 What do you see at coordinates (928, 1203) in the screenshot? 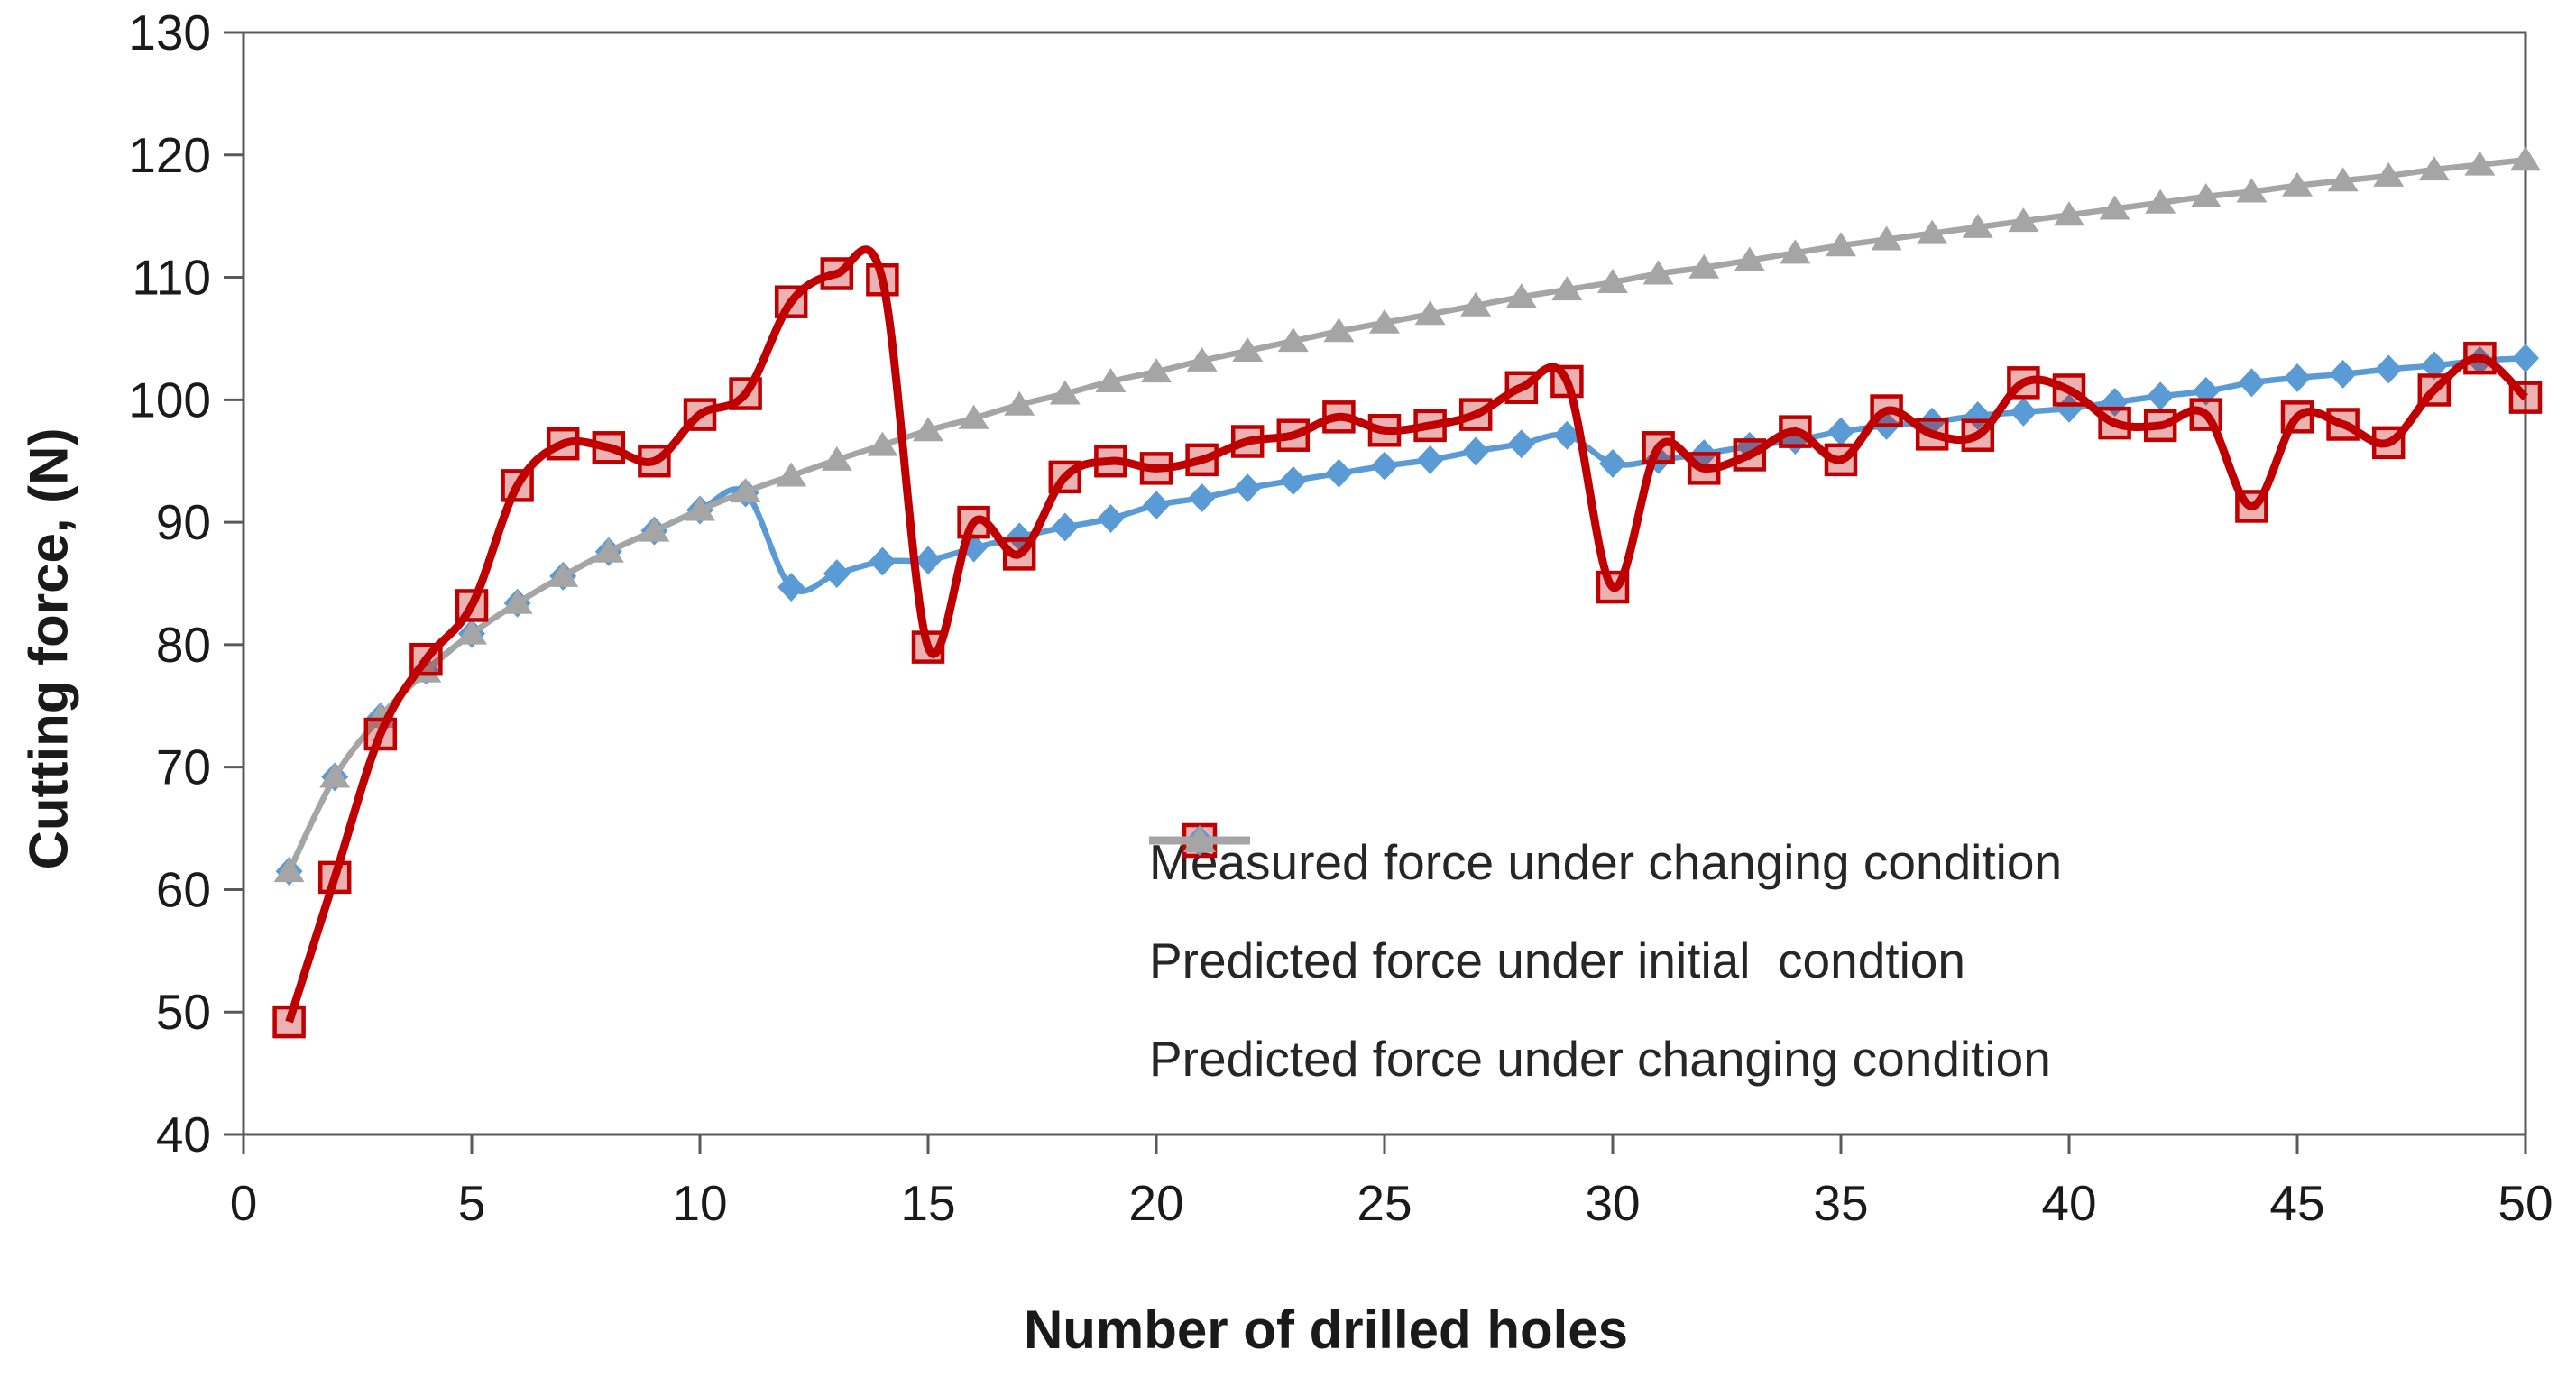
I see `x-tick-label: 15` at bounding box center [928, 1203].